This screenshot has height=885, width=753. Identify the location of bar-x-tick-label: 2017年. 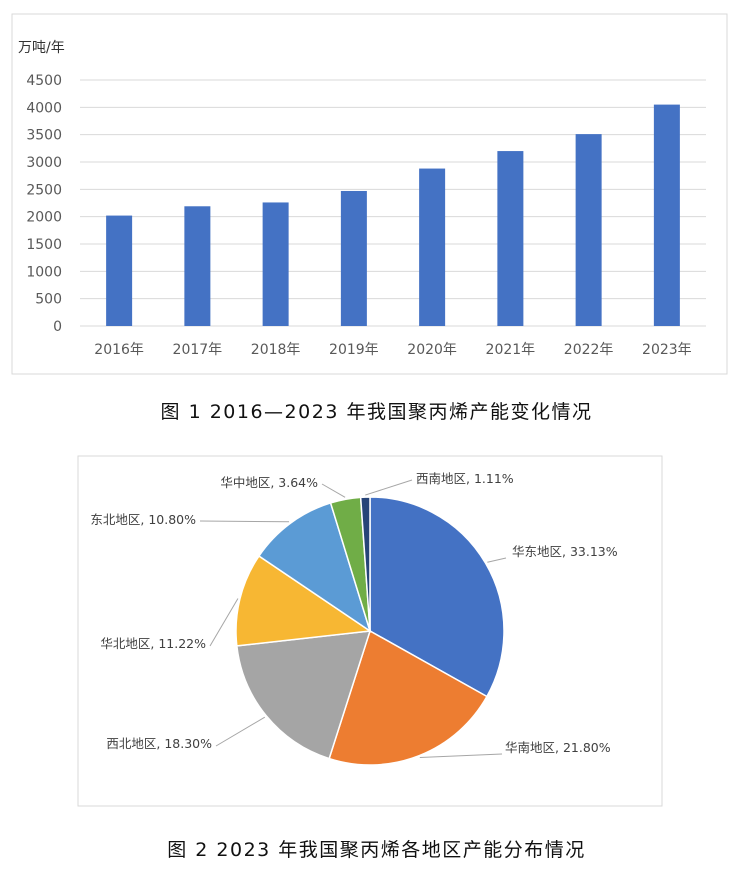
(198, 350).